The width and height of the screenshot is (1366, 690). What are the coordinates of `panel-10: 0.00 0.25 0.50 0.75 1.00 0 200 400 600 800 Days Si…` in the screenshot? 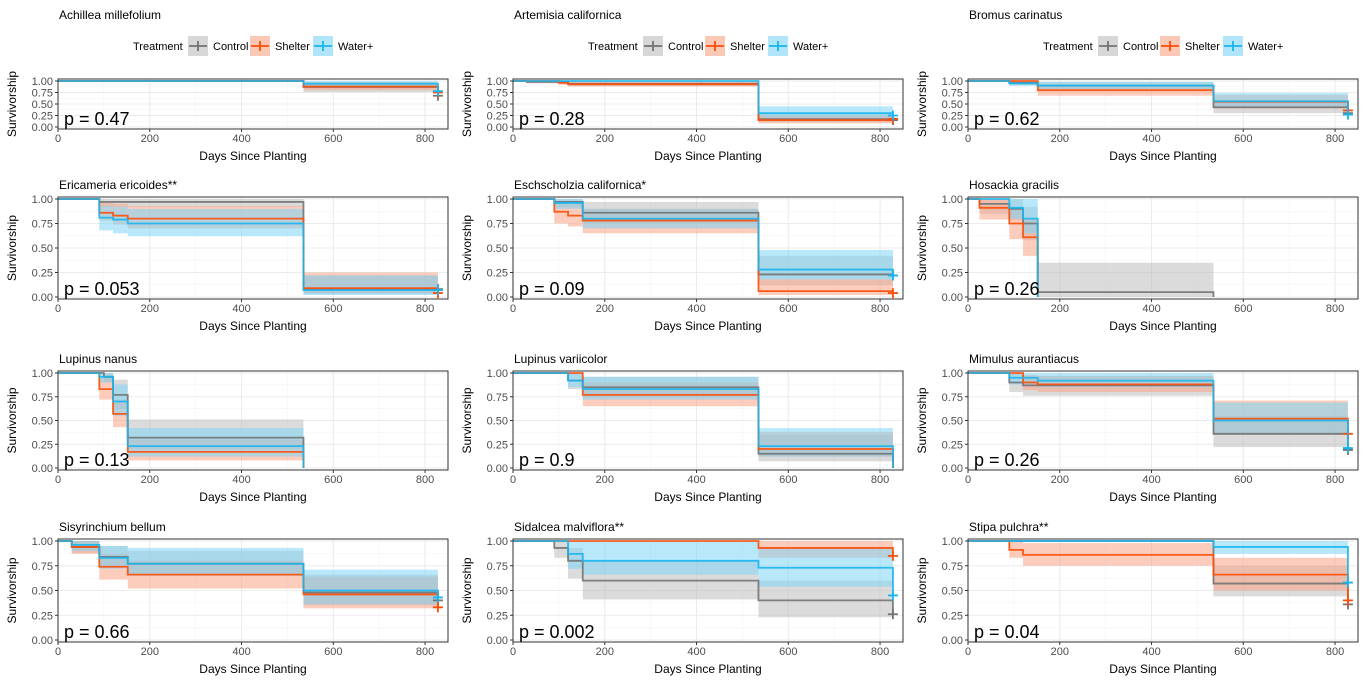 It's located at (227, 598).